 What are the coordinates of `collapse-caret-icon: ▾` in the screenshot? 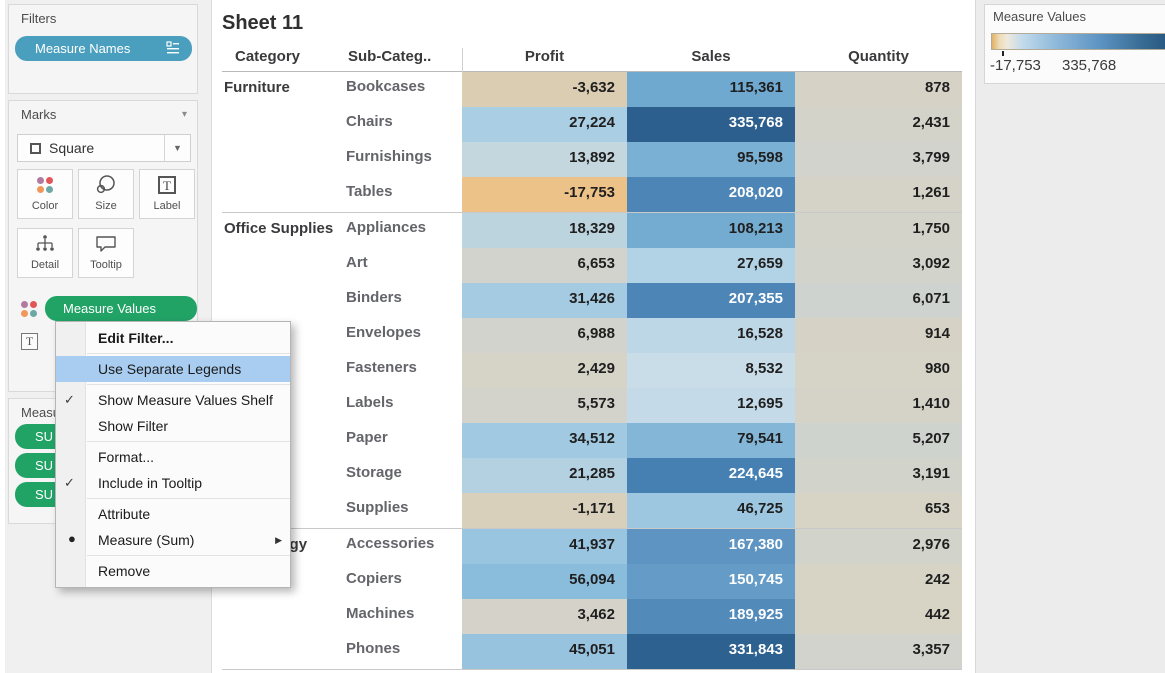 It's located at (184, 114).